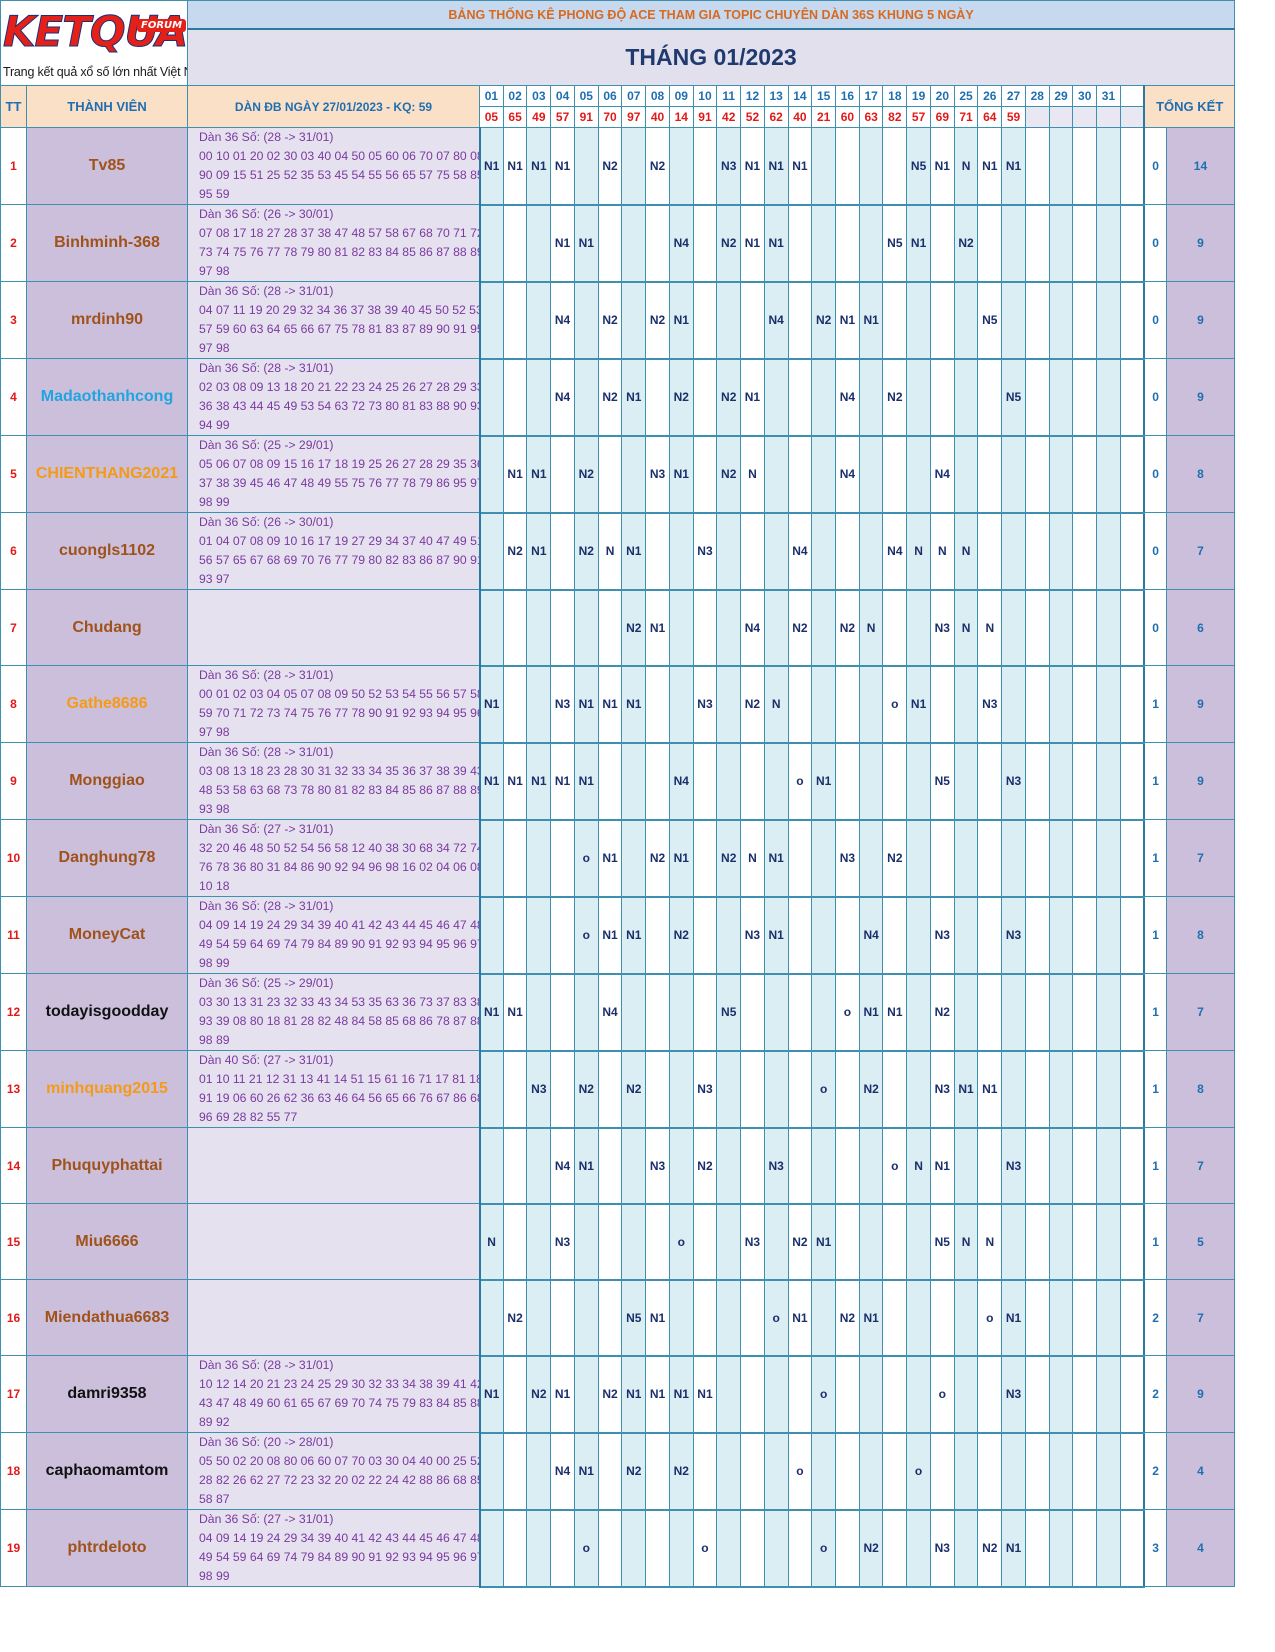  Describe the element at coordinates (1200, 781) in the screenshot. I see `total-hits: 9` at that location.